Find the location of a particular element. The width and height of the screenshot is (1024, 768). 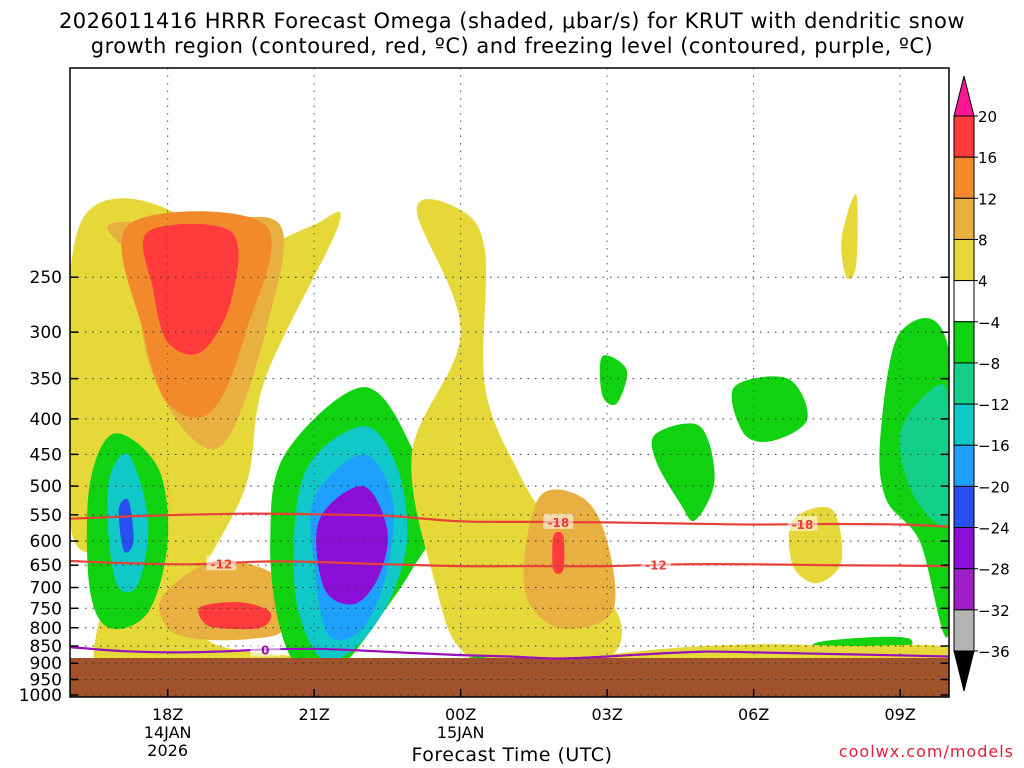

colorbar-label: 4 is located at coordinates (983, 282).